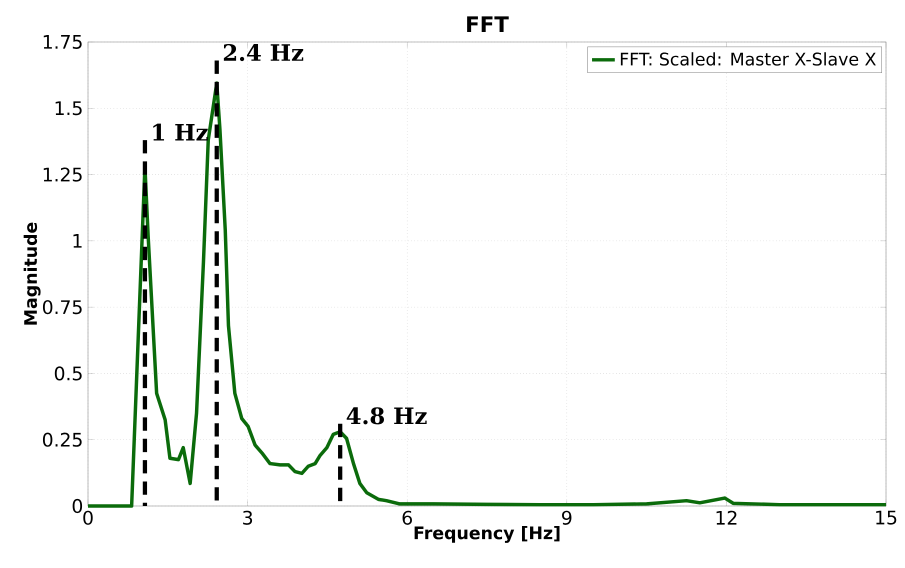  What do you see at coordinates (32, 273) in the screenshot?
I see `y-axis-title: Magnitude` at bounding box center [32, 273].